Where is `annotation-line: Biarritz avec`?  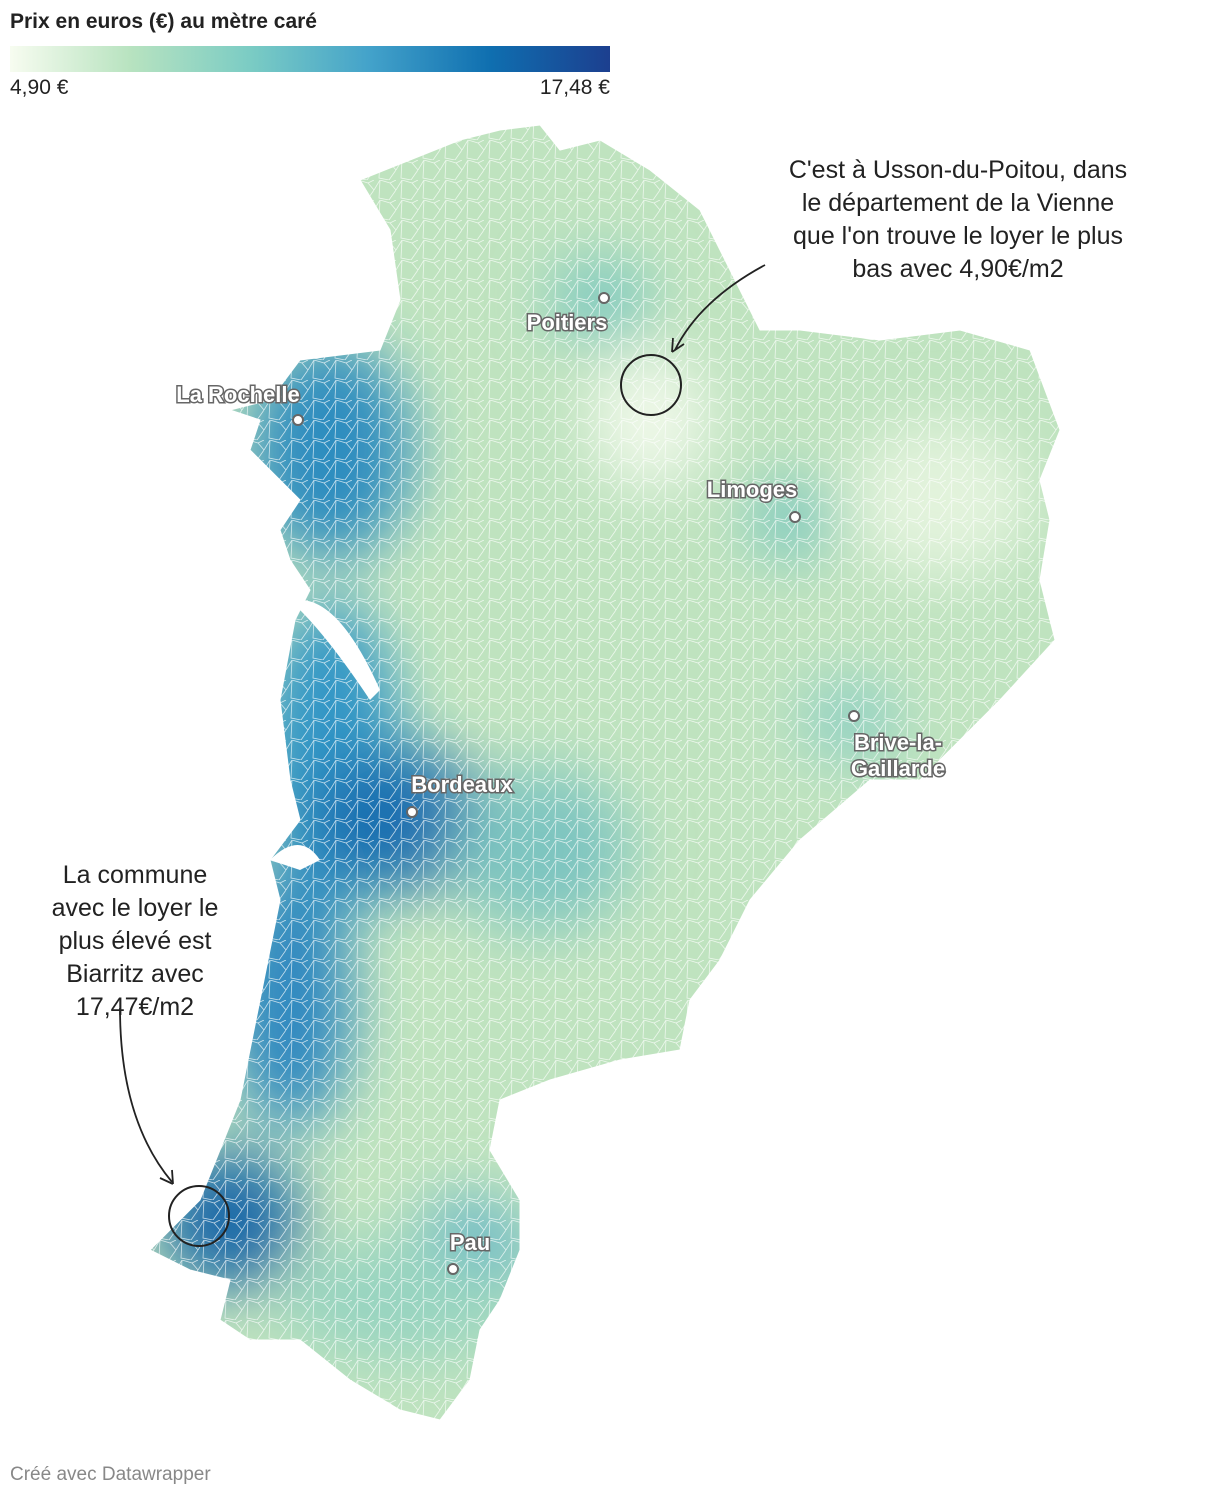 annotation-line: Biarritz avec is located at coordinates (135, 974).